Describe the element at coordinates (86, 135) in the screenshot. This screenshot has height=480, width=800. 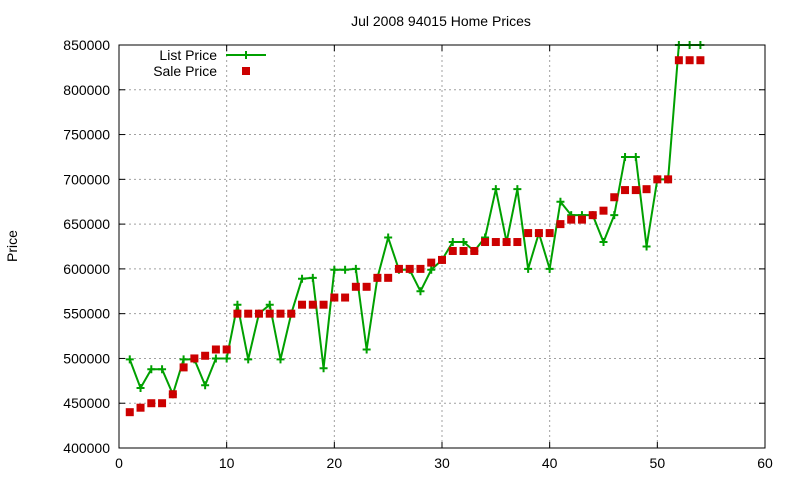
I see `y-tick-label: 750000` at that location.